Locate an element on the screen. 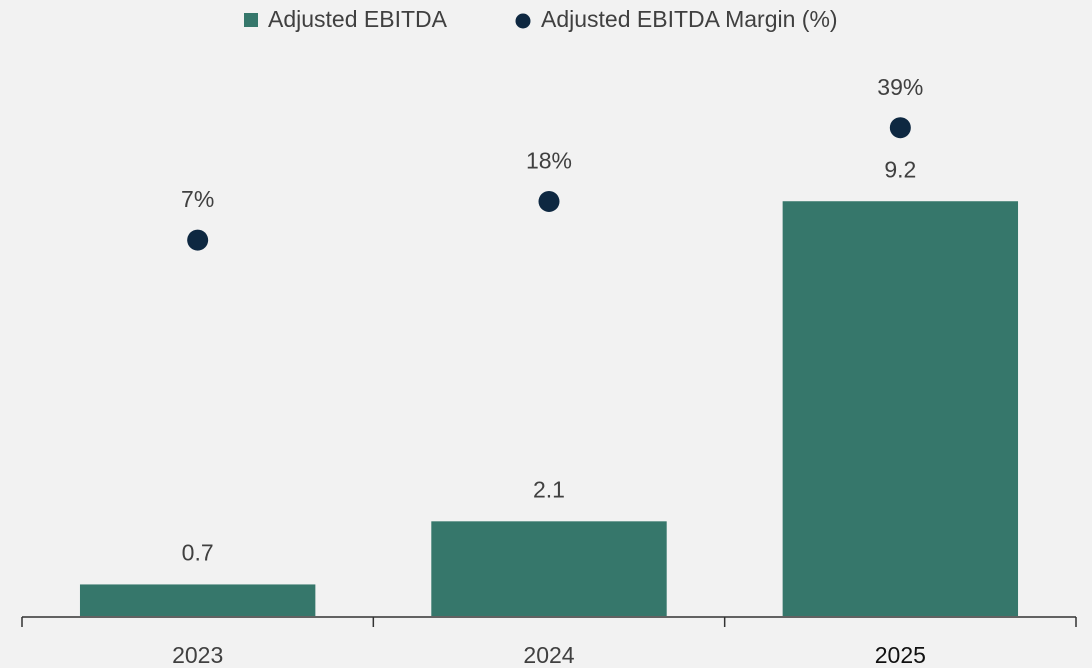  dot-value-label: 7% is located at coordinates (197, 199).